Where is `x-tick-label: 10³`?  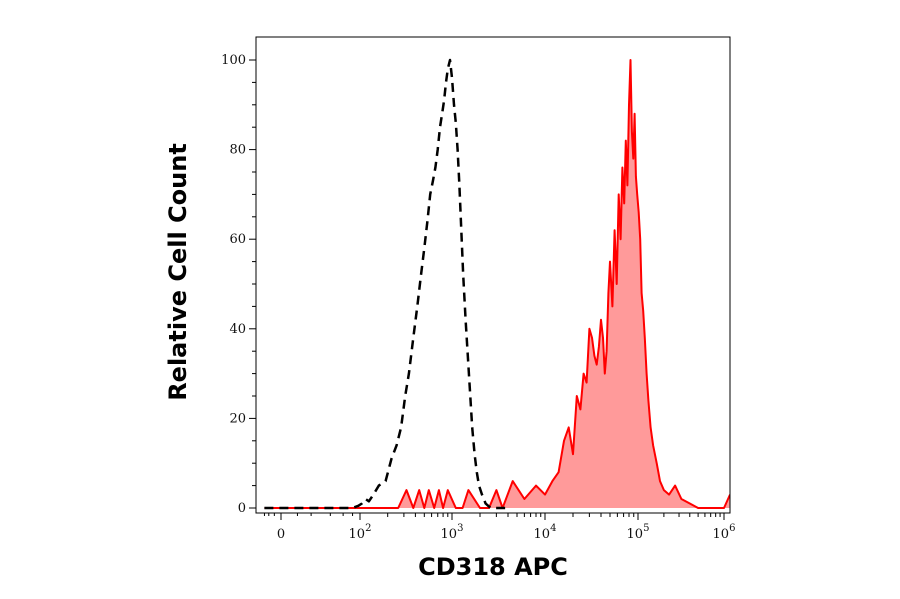
x-tick-label: 10³ is located at coordinates (452, 532).